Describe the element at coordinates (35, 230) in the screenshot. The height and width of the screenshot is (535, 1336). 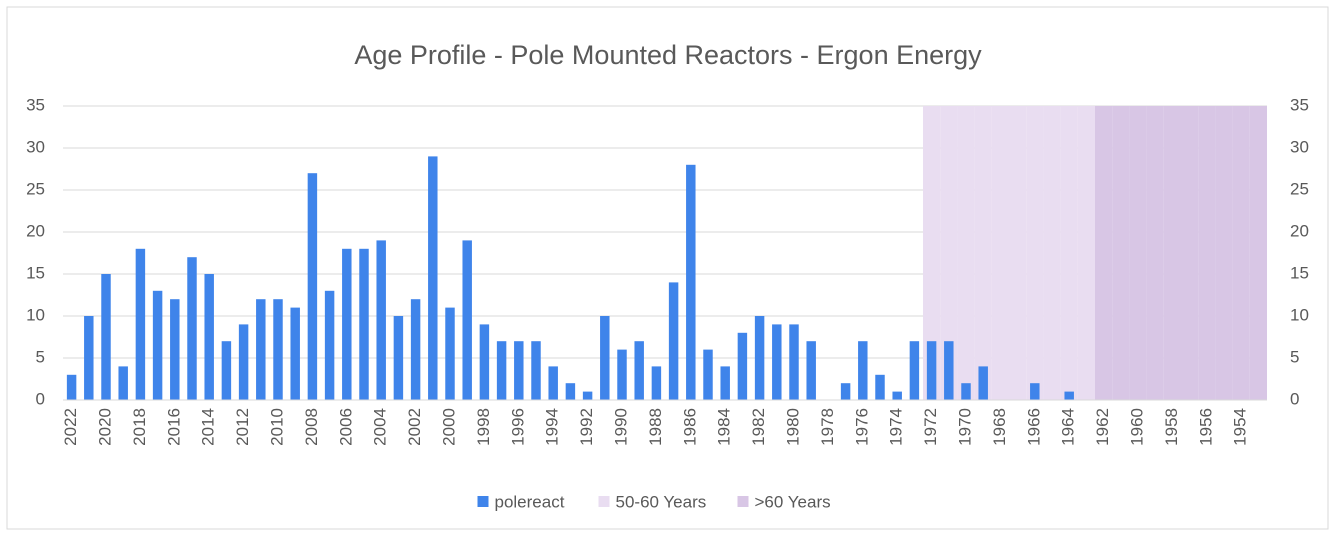
I see `y-tick-label: 20` at that location.